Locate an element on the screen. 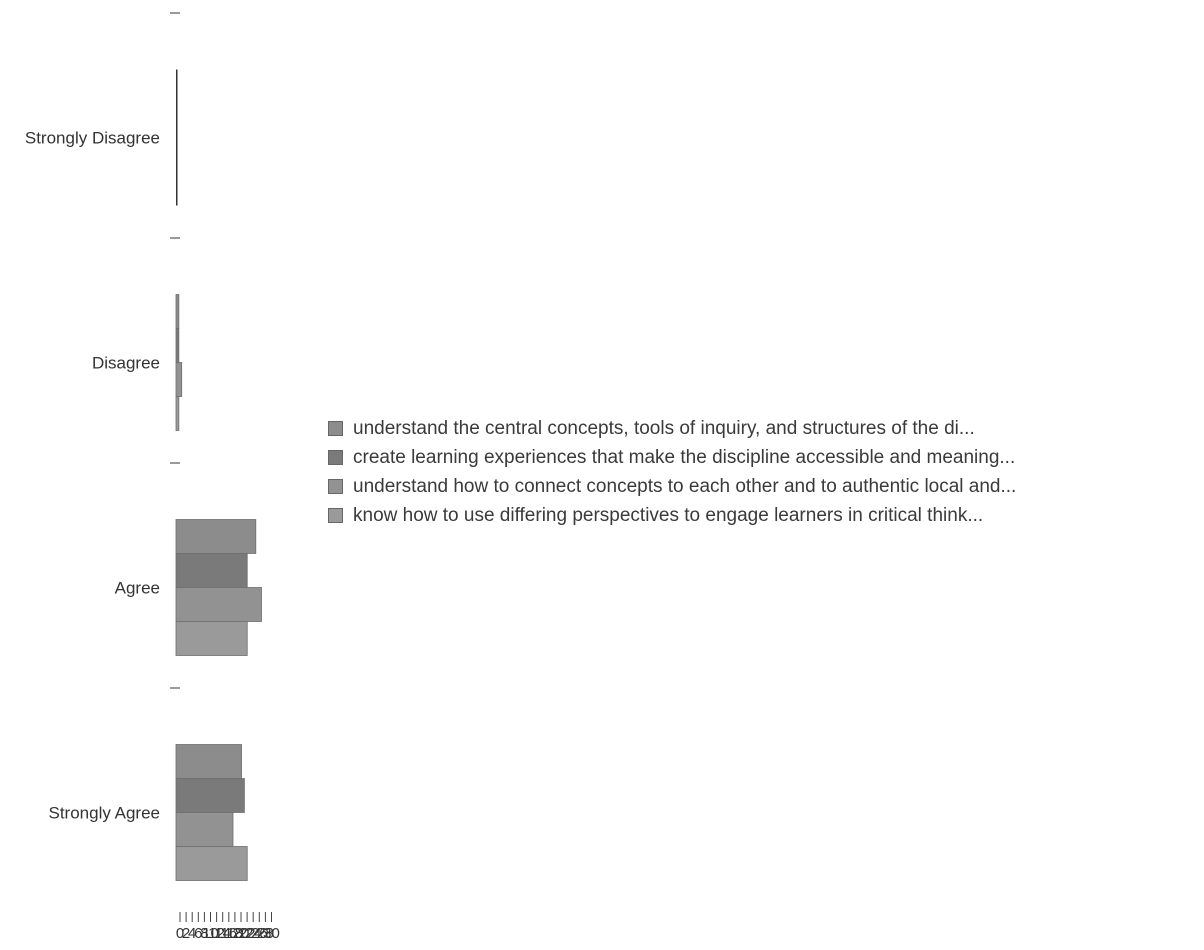 The width and height of the screenshot is (1204, 950). x-tick-label: 24 is located at coordinates (253, 933).